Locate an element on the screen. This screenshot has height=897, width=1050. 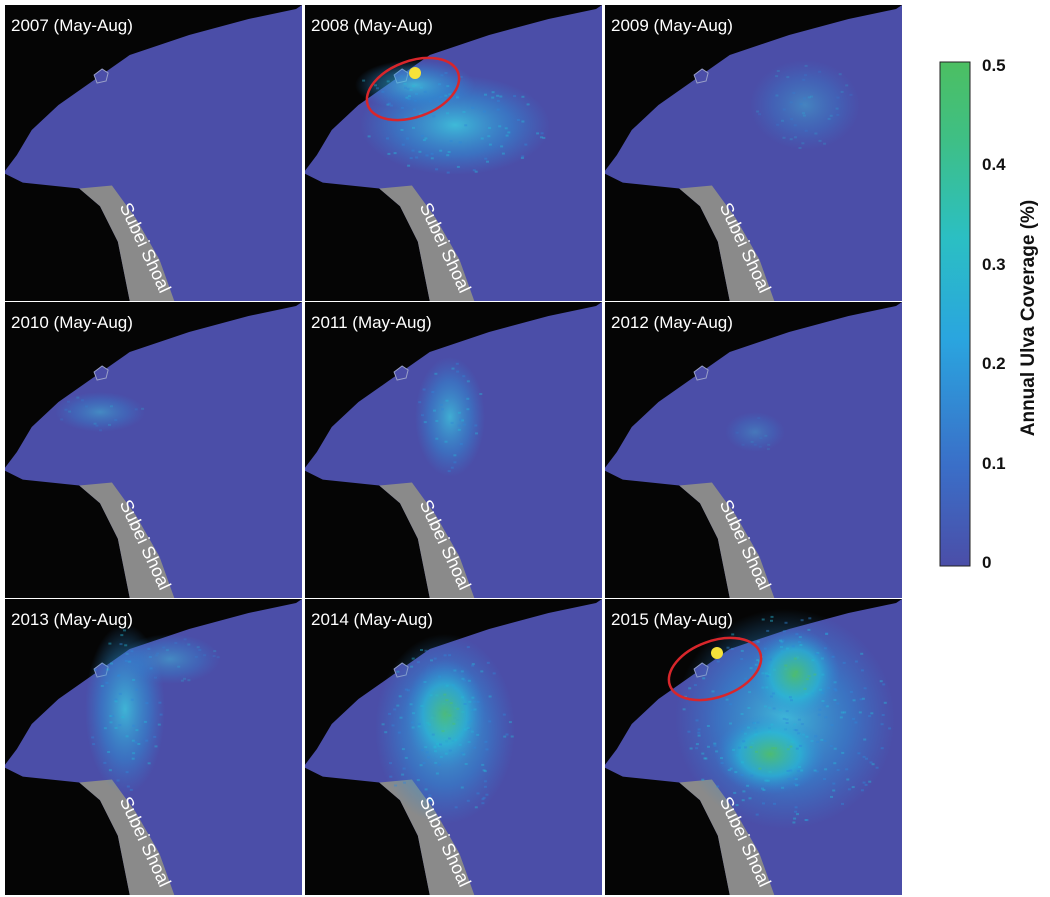
map-panel-2015: 2015 (May-Aug)Subei Shoal is located at coordinates (753, 747).